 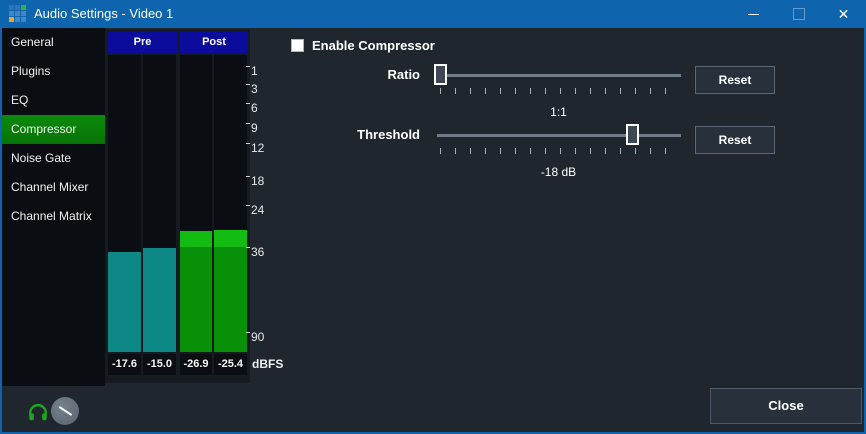 What do you see at coordinates (558, 172) in the screenshot?
I see `threshold-value: -18 dB` at bounding box center [558, 172].